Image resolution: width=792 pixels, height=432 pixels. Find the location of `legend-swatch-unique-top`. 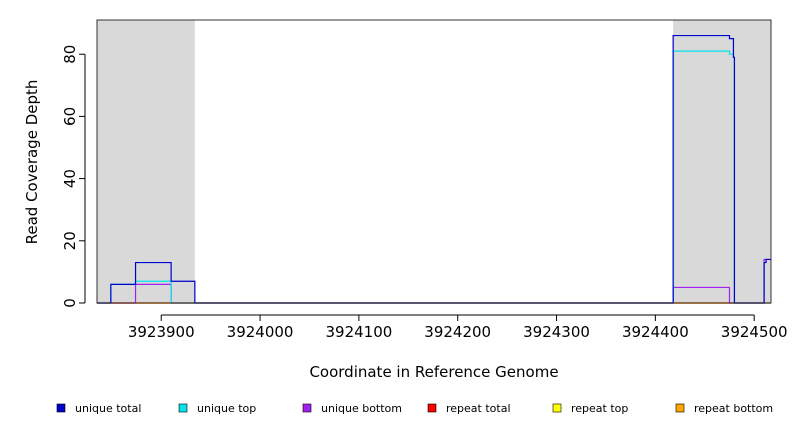

legend-swatch-unique-top is located at coordinates (183, 408).